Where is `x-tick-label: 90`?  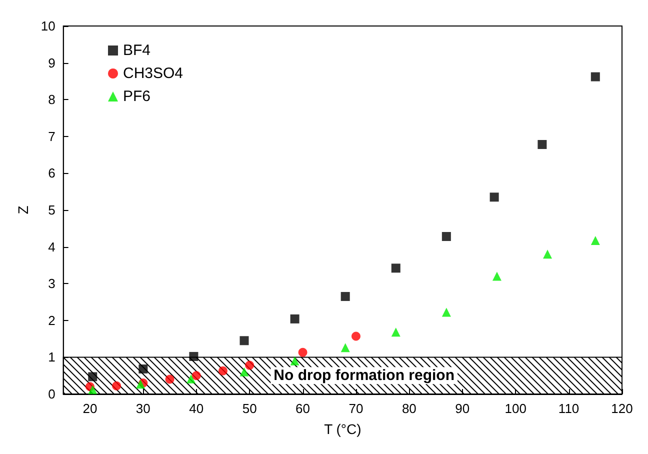 x-tick-label: 90 is located at coordinates (462, 408).